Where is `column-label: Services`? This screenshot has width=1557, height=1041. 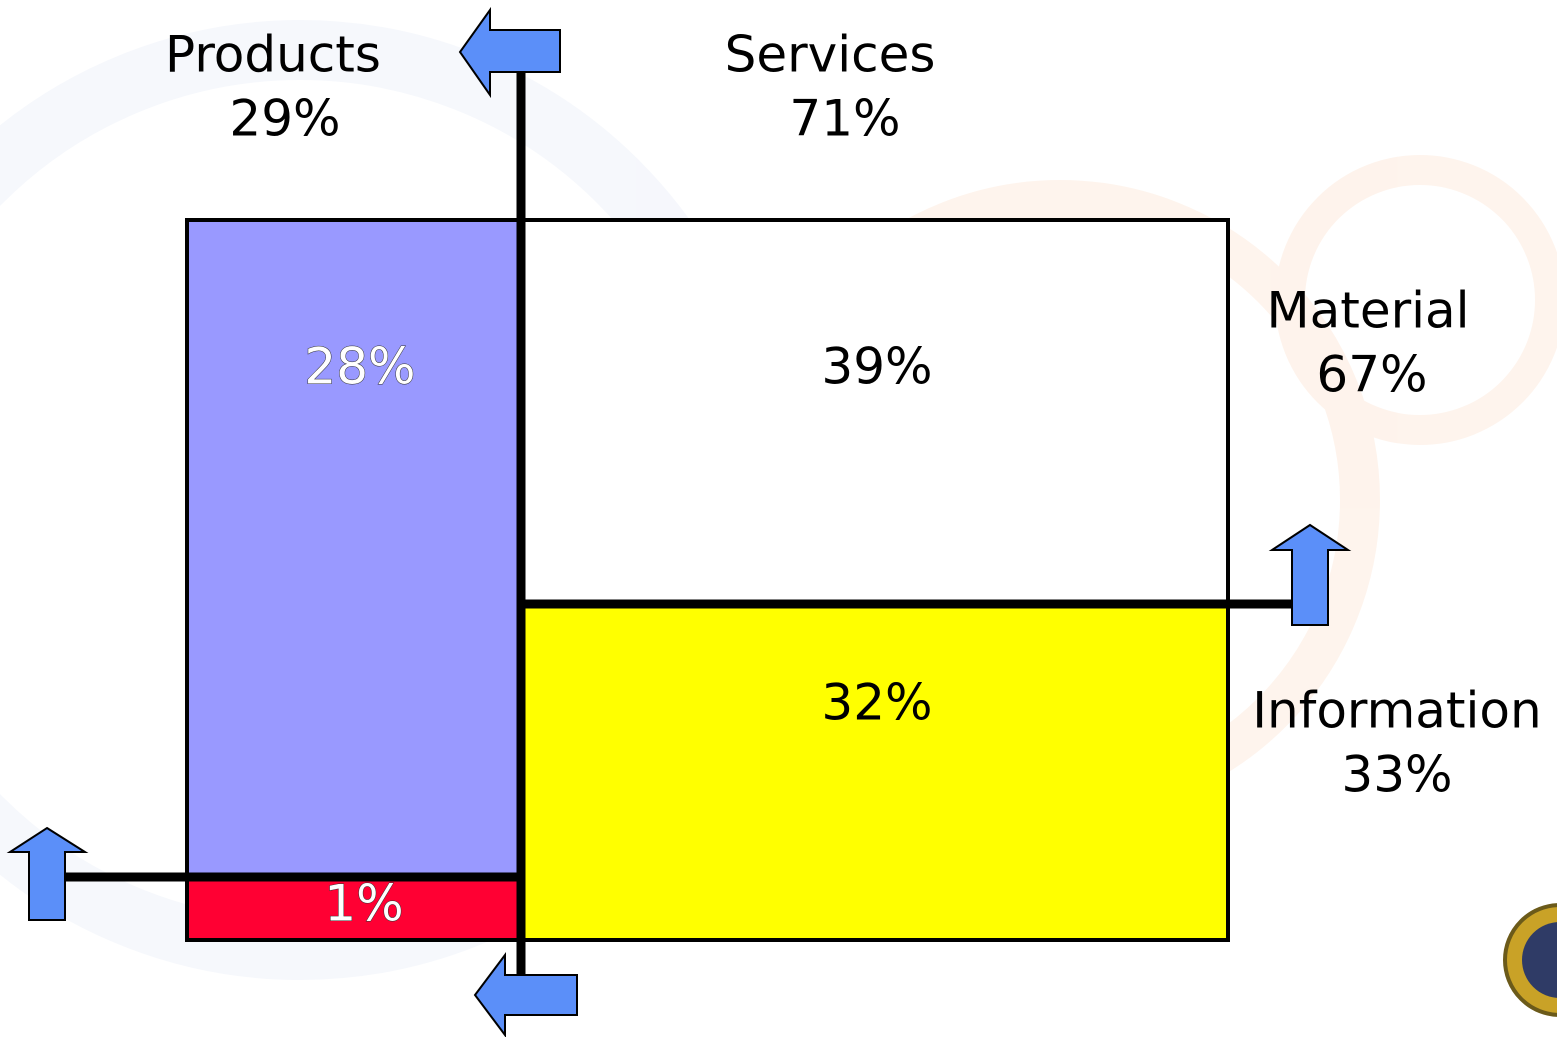 column-label: Services is located at coordinates (830, 55).